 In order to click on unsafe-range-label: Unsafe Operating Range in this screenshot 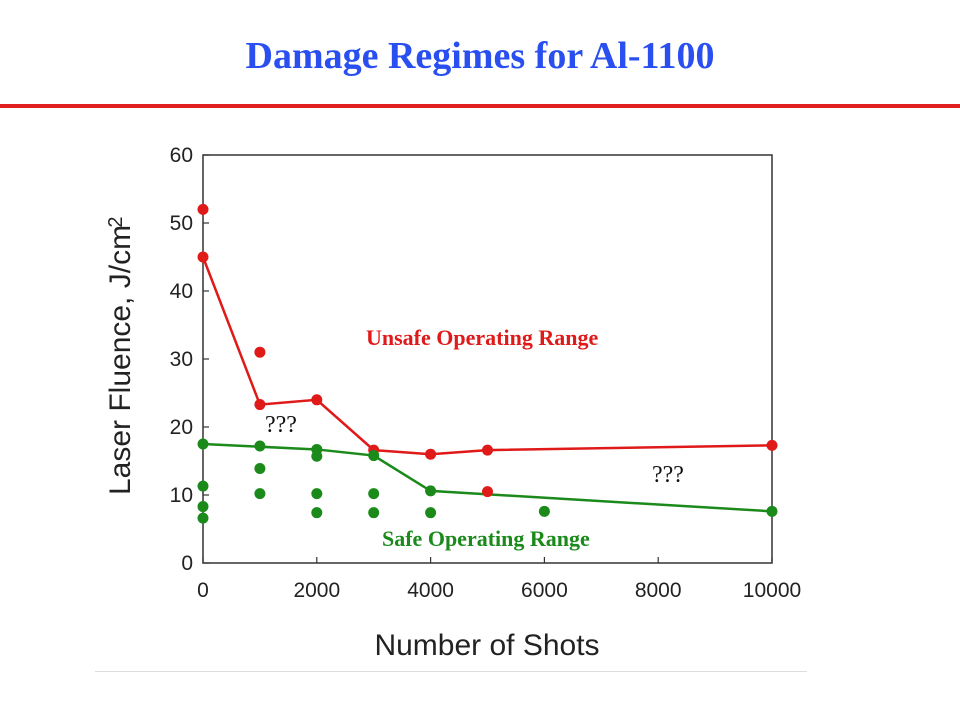, I will do `click(482, 337)`.